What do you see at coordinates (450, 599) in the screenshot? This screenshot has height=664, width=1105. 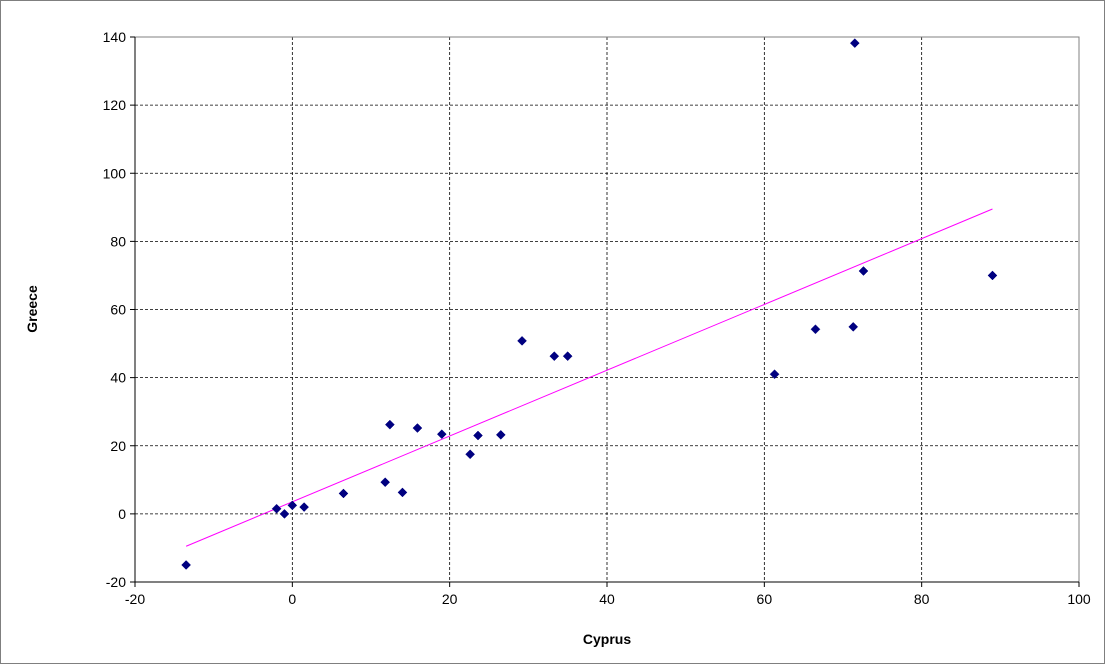 I see `x-tick-label: 20` at bounding box center [450, 599].